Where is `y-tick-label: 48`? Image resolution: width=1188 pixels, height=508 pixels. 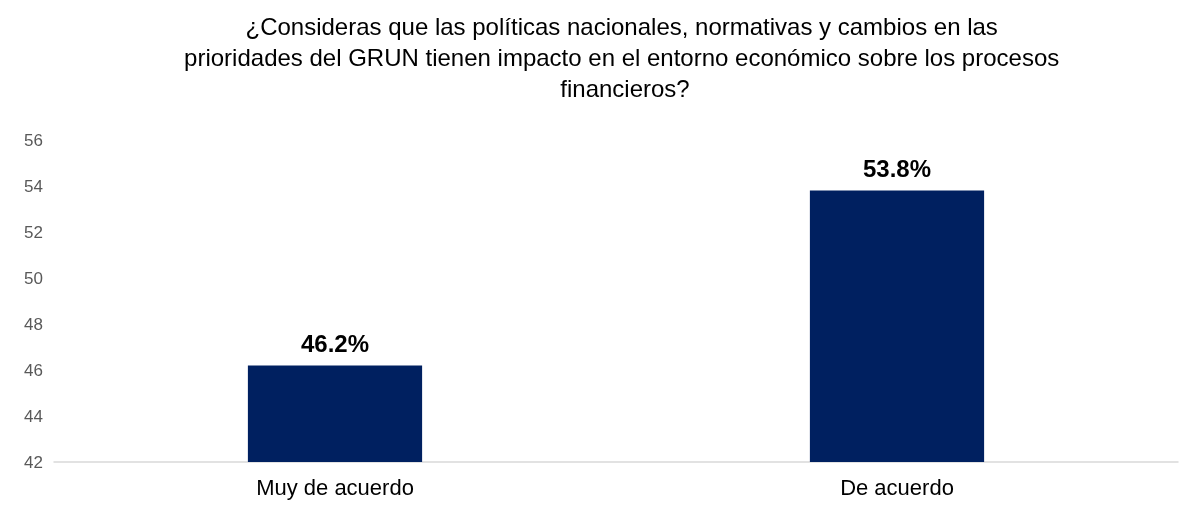 y-tick-label: 48 is located at coordinates (33, 324).